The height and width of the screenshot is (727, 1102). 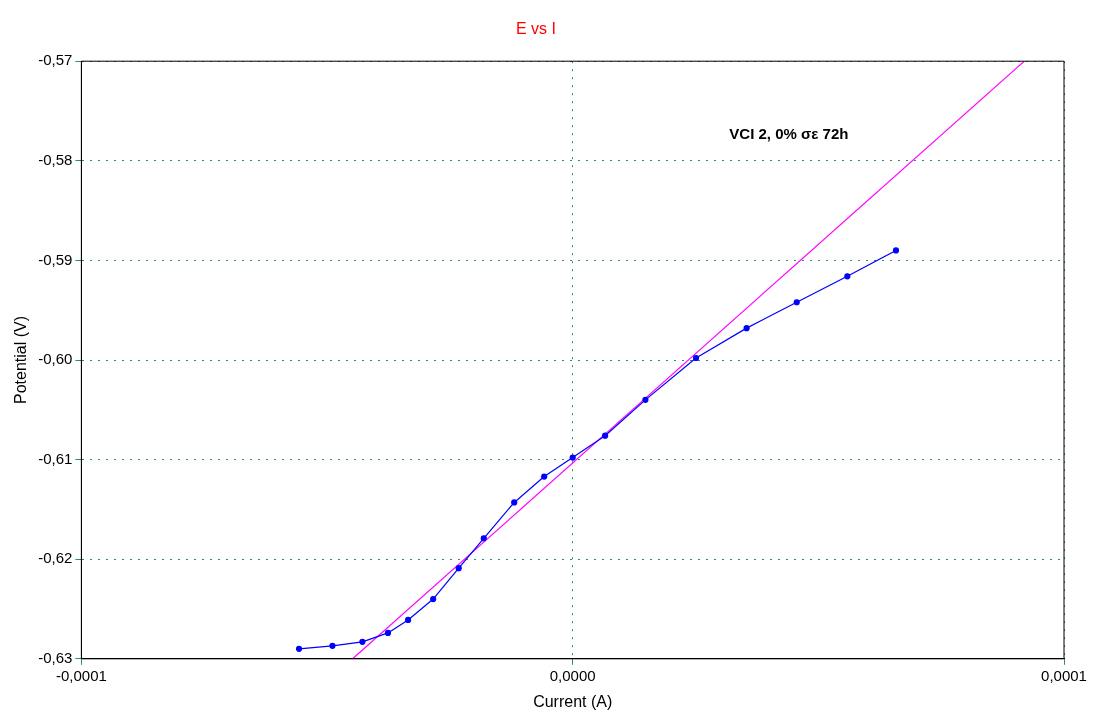 I want to click on y-tick-label: -0,62, so click(x=55, y=558).